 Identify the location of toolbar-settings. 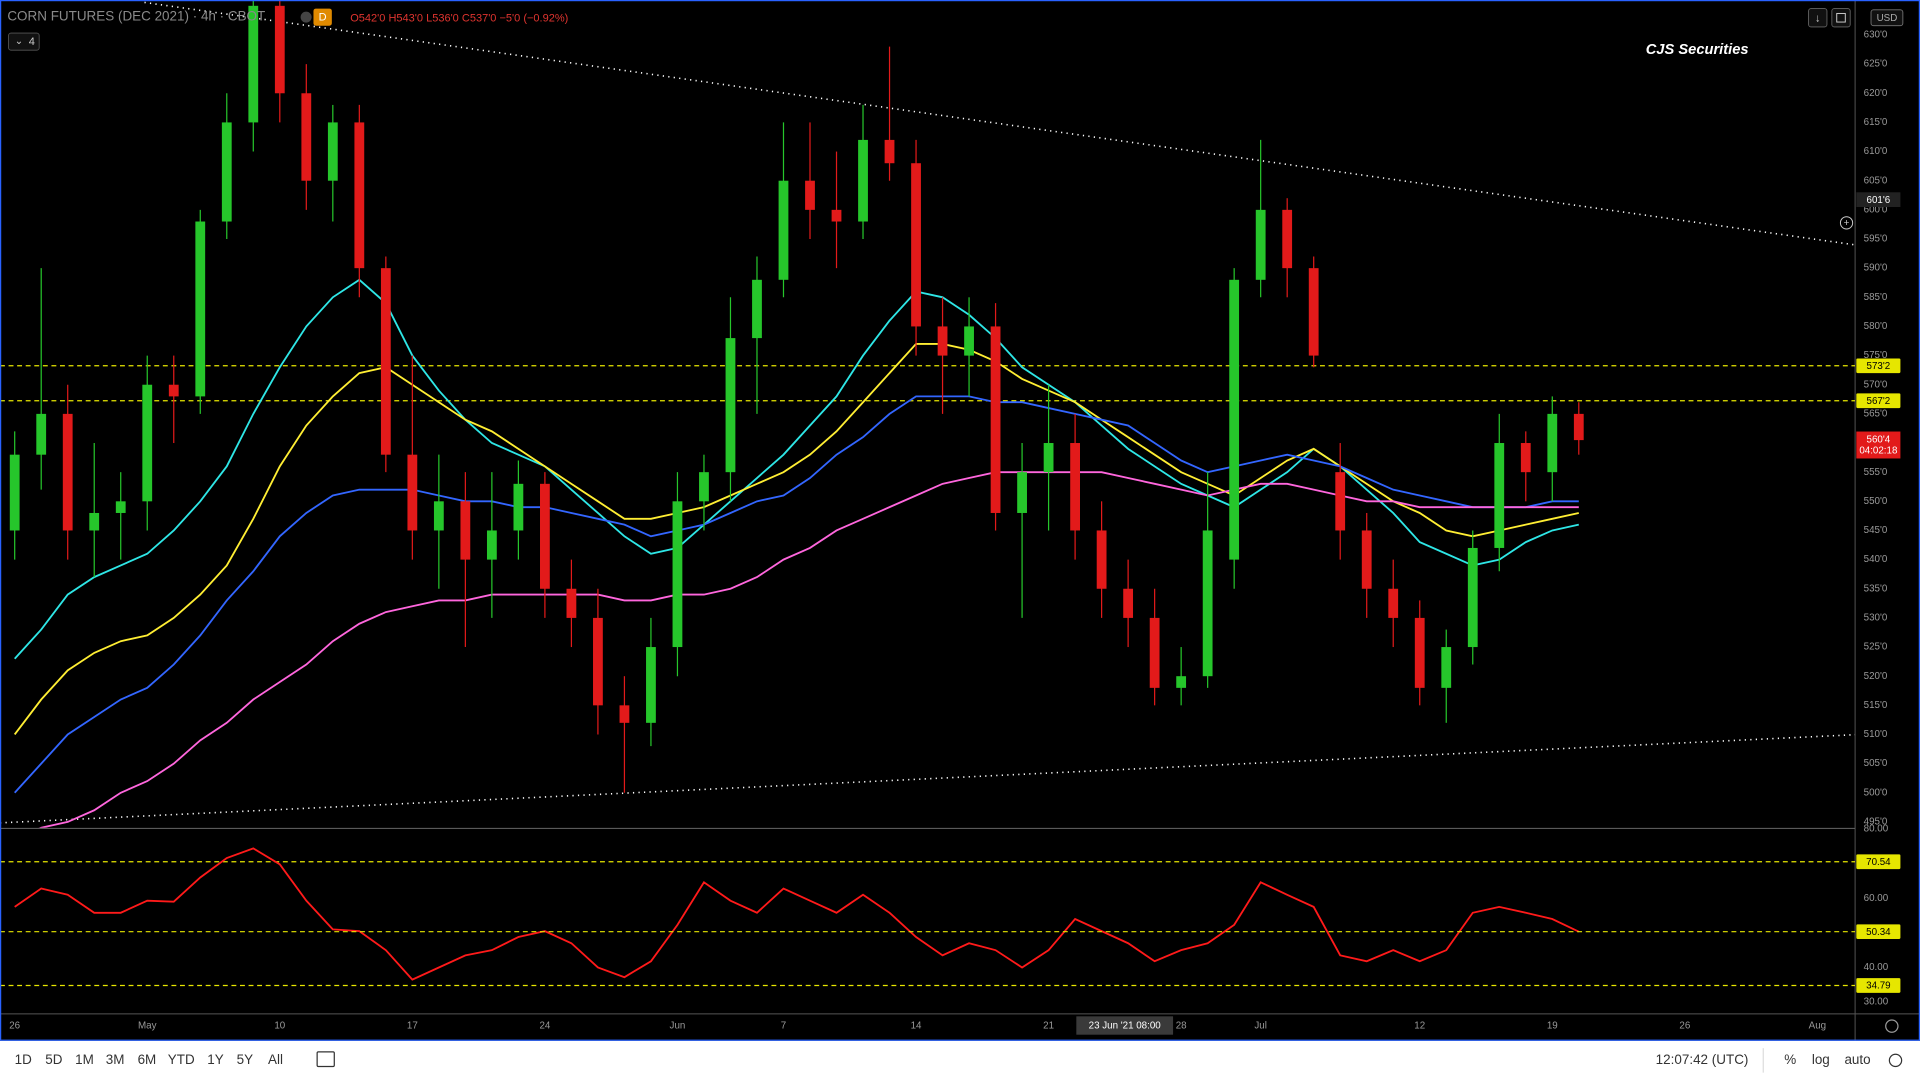
(1895, 1060).